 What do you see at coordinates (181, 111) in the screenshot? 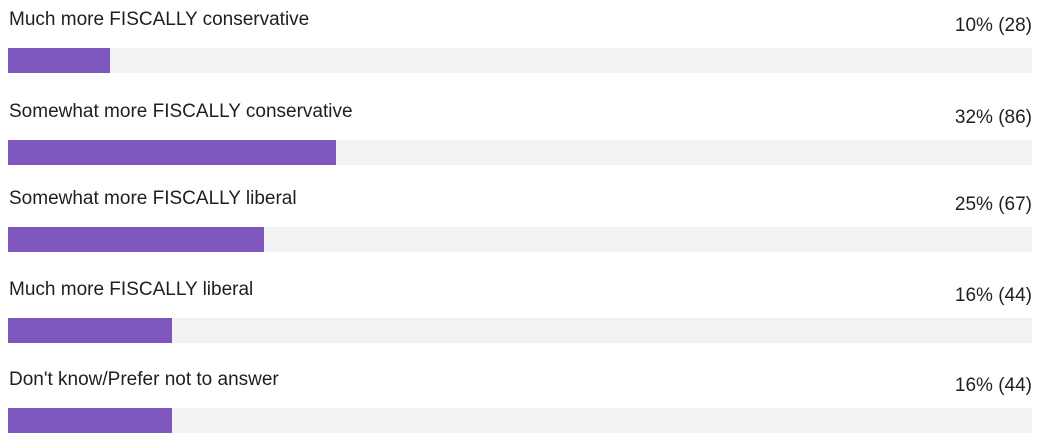
I see `category-label: Somewhat more FISCALLY conservative` at bounding box center [181, 111].